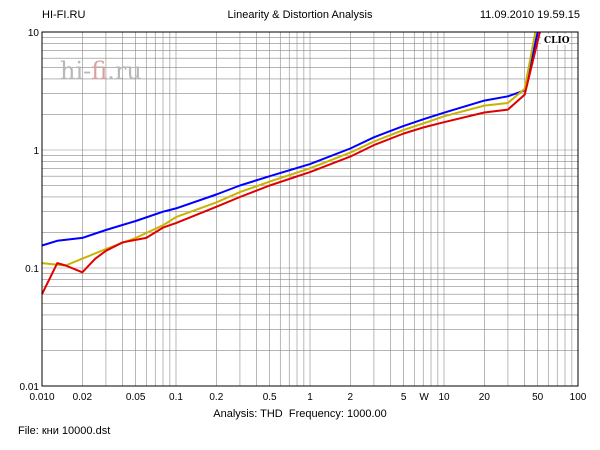 This screenshot has height=450, width=600. I want to click on x-tick-label: 10, so click(444, 397).